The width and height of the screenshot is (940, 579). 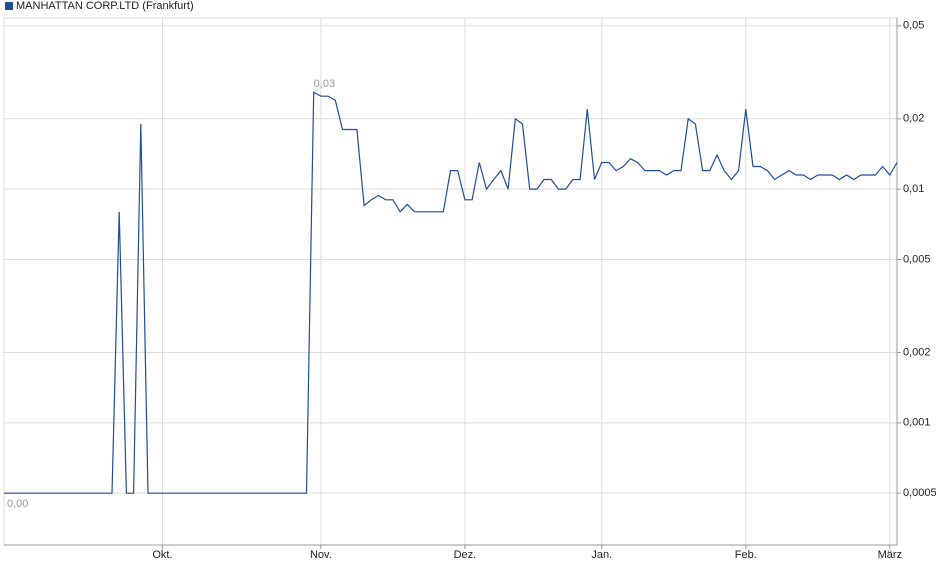 I want to click on y-tick-label: 0,01, so click(x=913, y=189).